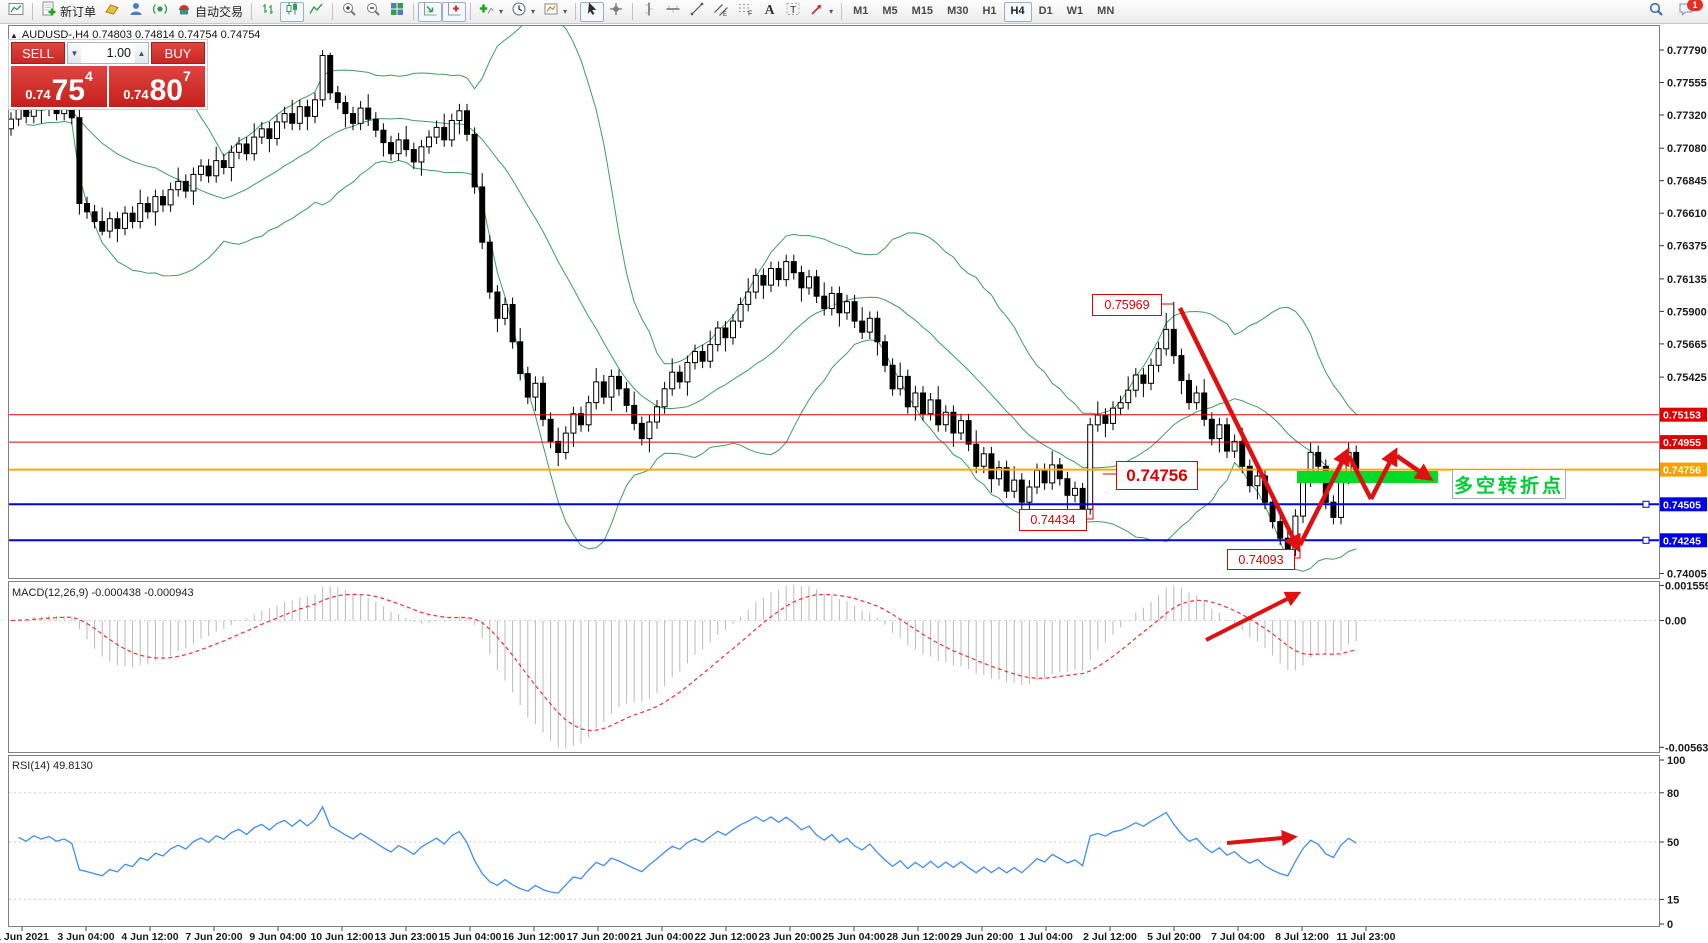  I want to click on timeframe-m30-button: M30, so click(958, 10).